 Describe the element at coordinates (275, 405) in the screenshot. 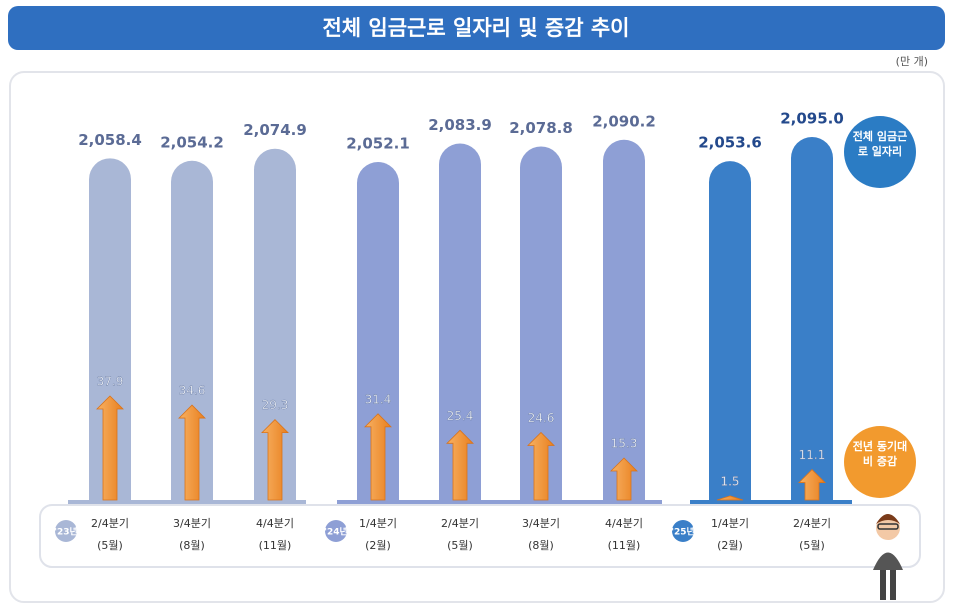

I see `increase-label: 29.3` at that location.